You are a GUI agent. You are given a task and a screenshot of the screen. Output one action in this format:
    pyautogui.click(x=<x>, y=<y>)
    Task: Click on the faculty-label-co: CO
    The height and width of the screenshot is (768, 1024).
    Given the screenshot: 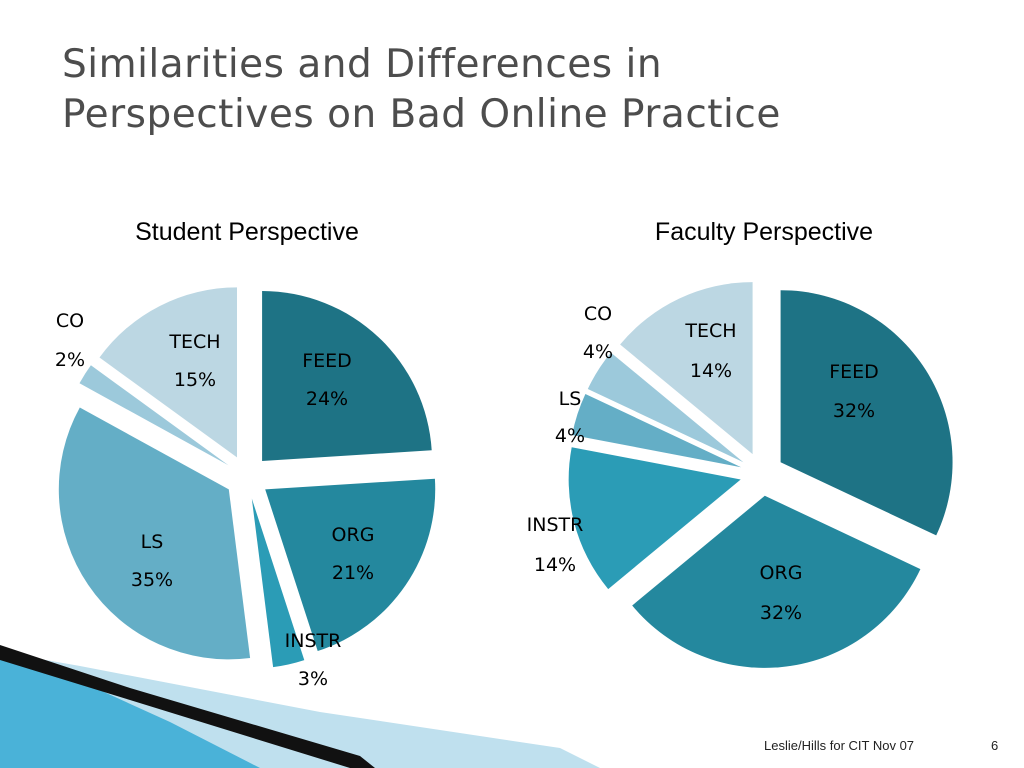 What is the action you would take?
    pyautogui.click(x=598, y=314)
    